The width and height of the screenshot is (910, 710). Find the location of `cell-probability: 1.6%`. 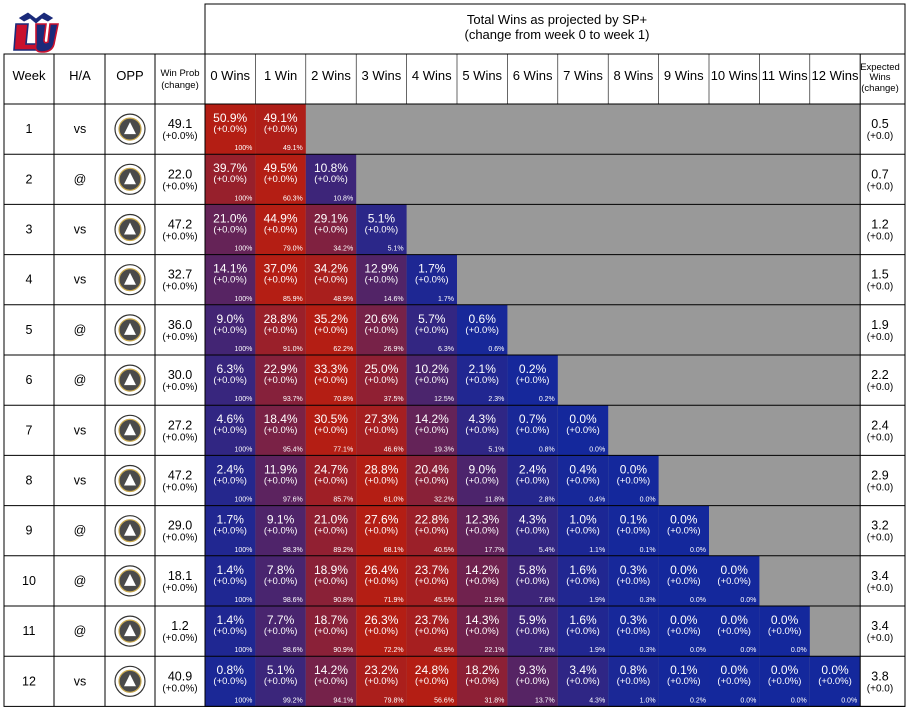

cell-probability: 1.6% is located at coordinates (583, 570).